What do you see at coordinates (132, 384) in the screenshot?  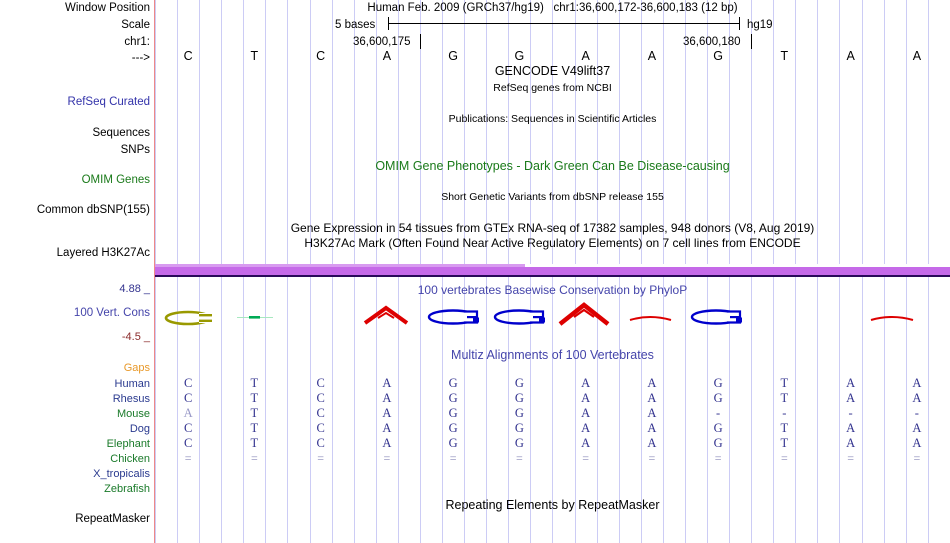 I see `label-human: Human` at bounding box center [132, 384].